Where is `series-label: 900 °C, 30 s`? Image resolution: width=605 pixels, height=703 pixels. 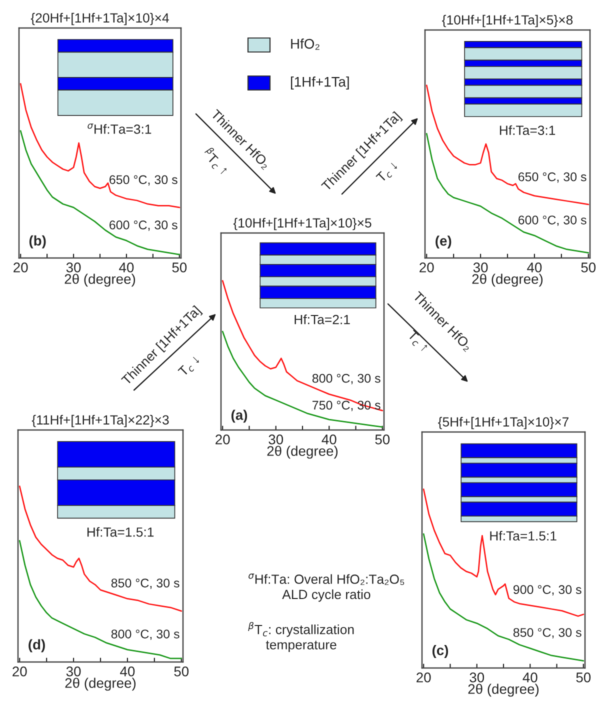
series-label: 900 °C, 30 s is located at coordinates (547, 590).